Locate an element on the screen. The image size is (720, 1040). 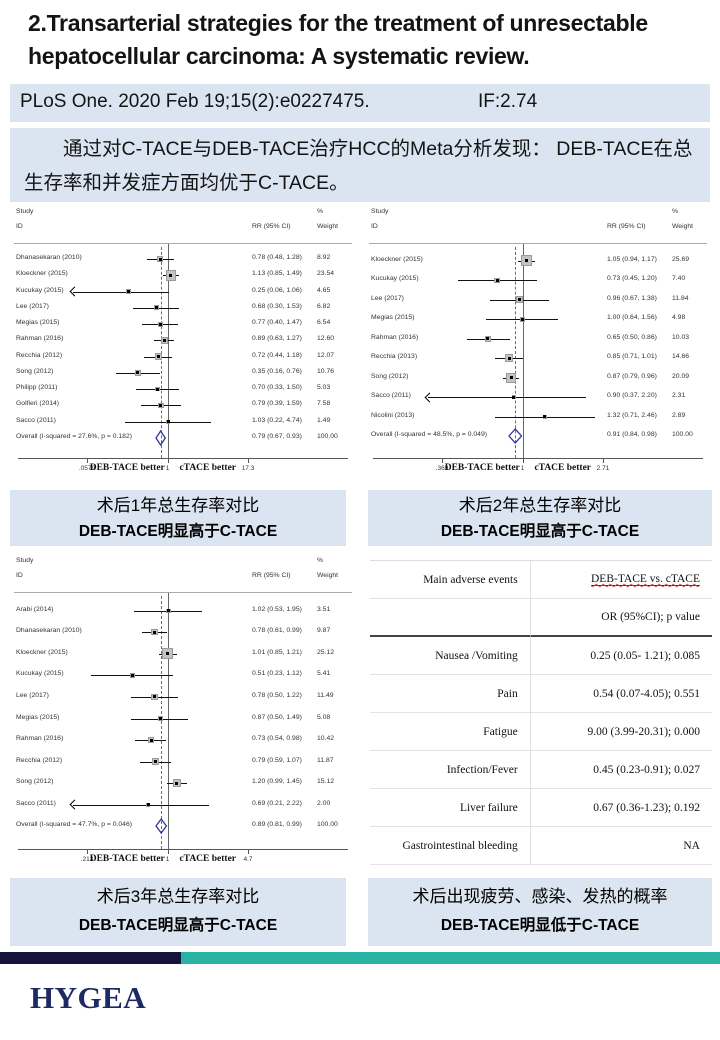
x-axis-line is located at coordinates (183, 849).